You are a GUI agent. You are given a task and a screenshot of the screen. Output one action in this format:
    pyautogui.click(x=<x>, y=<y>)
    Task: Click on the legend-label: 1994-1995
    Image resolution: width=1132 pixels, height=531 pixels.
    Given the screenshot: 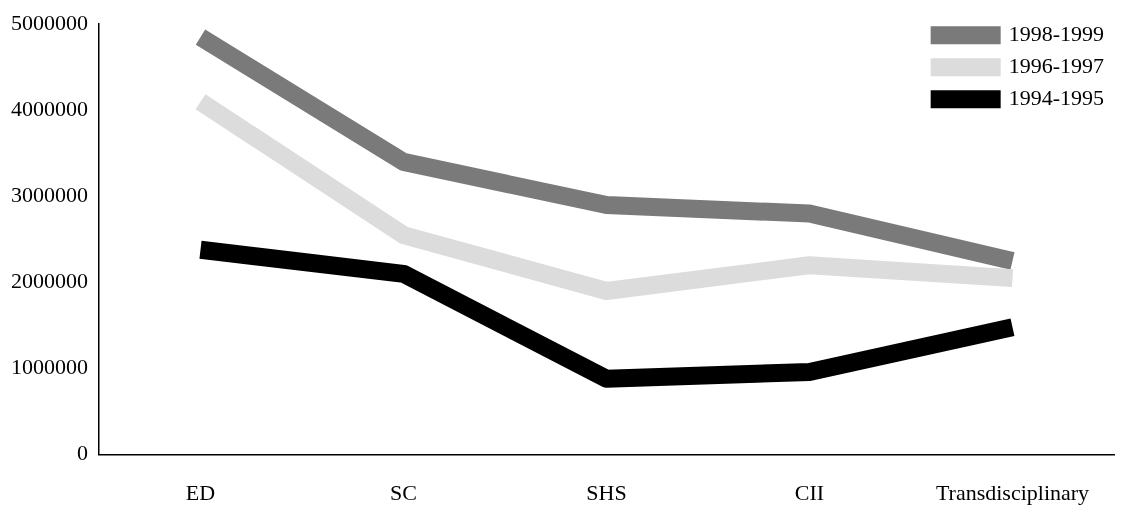 What is the action you would take?
    pyautogui.click(x=1056, y=97)
    